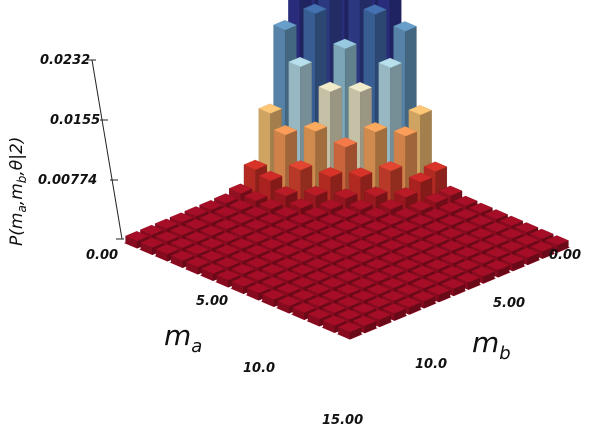 The image size is (599, 428). What do you see at coordinates (212, 301) in the screenshot?
I see `x-tick-label: 5.00` at bounding box center [212, 301].